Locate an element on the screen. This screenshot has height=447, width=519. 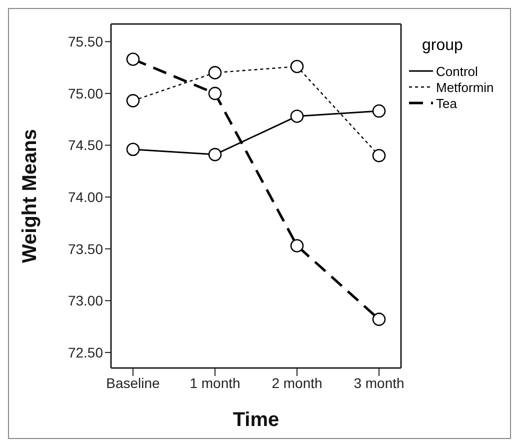
legend-title: group is located at coordinates (443, 46).